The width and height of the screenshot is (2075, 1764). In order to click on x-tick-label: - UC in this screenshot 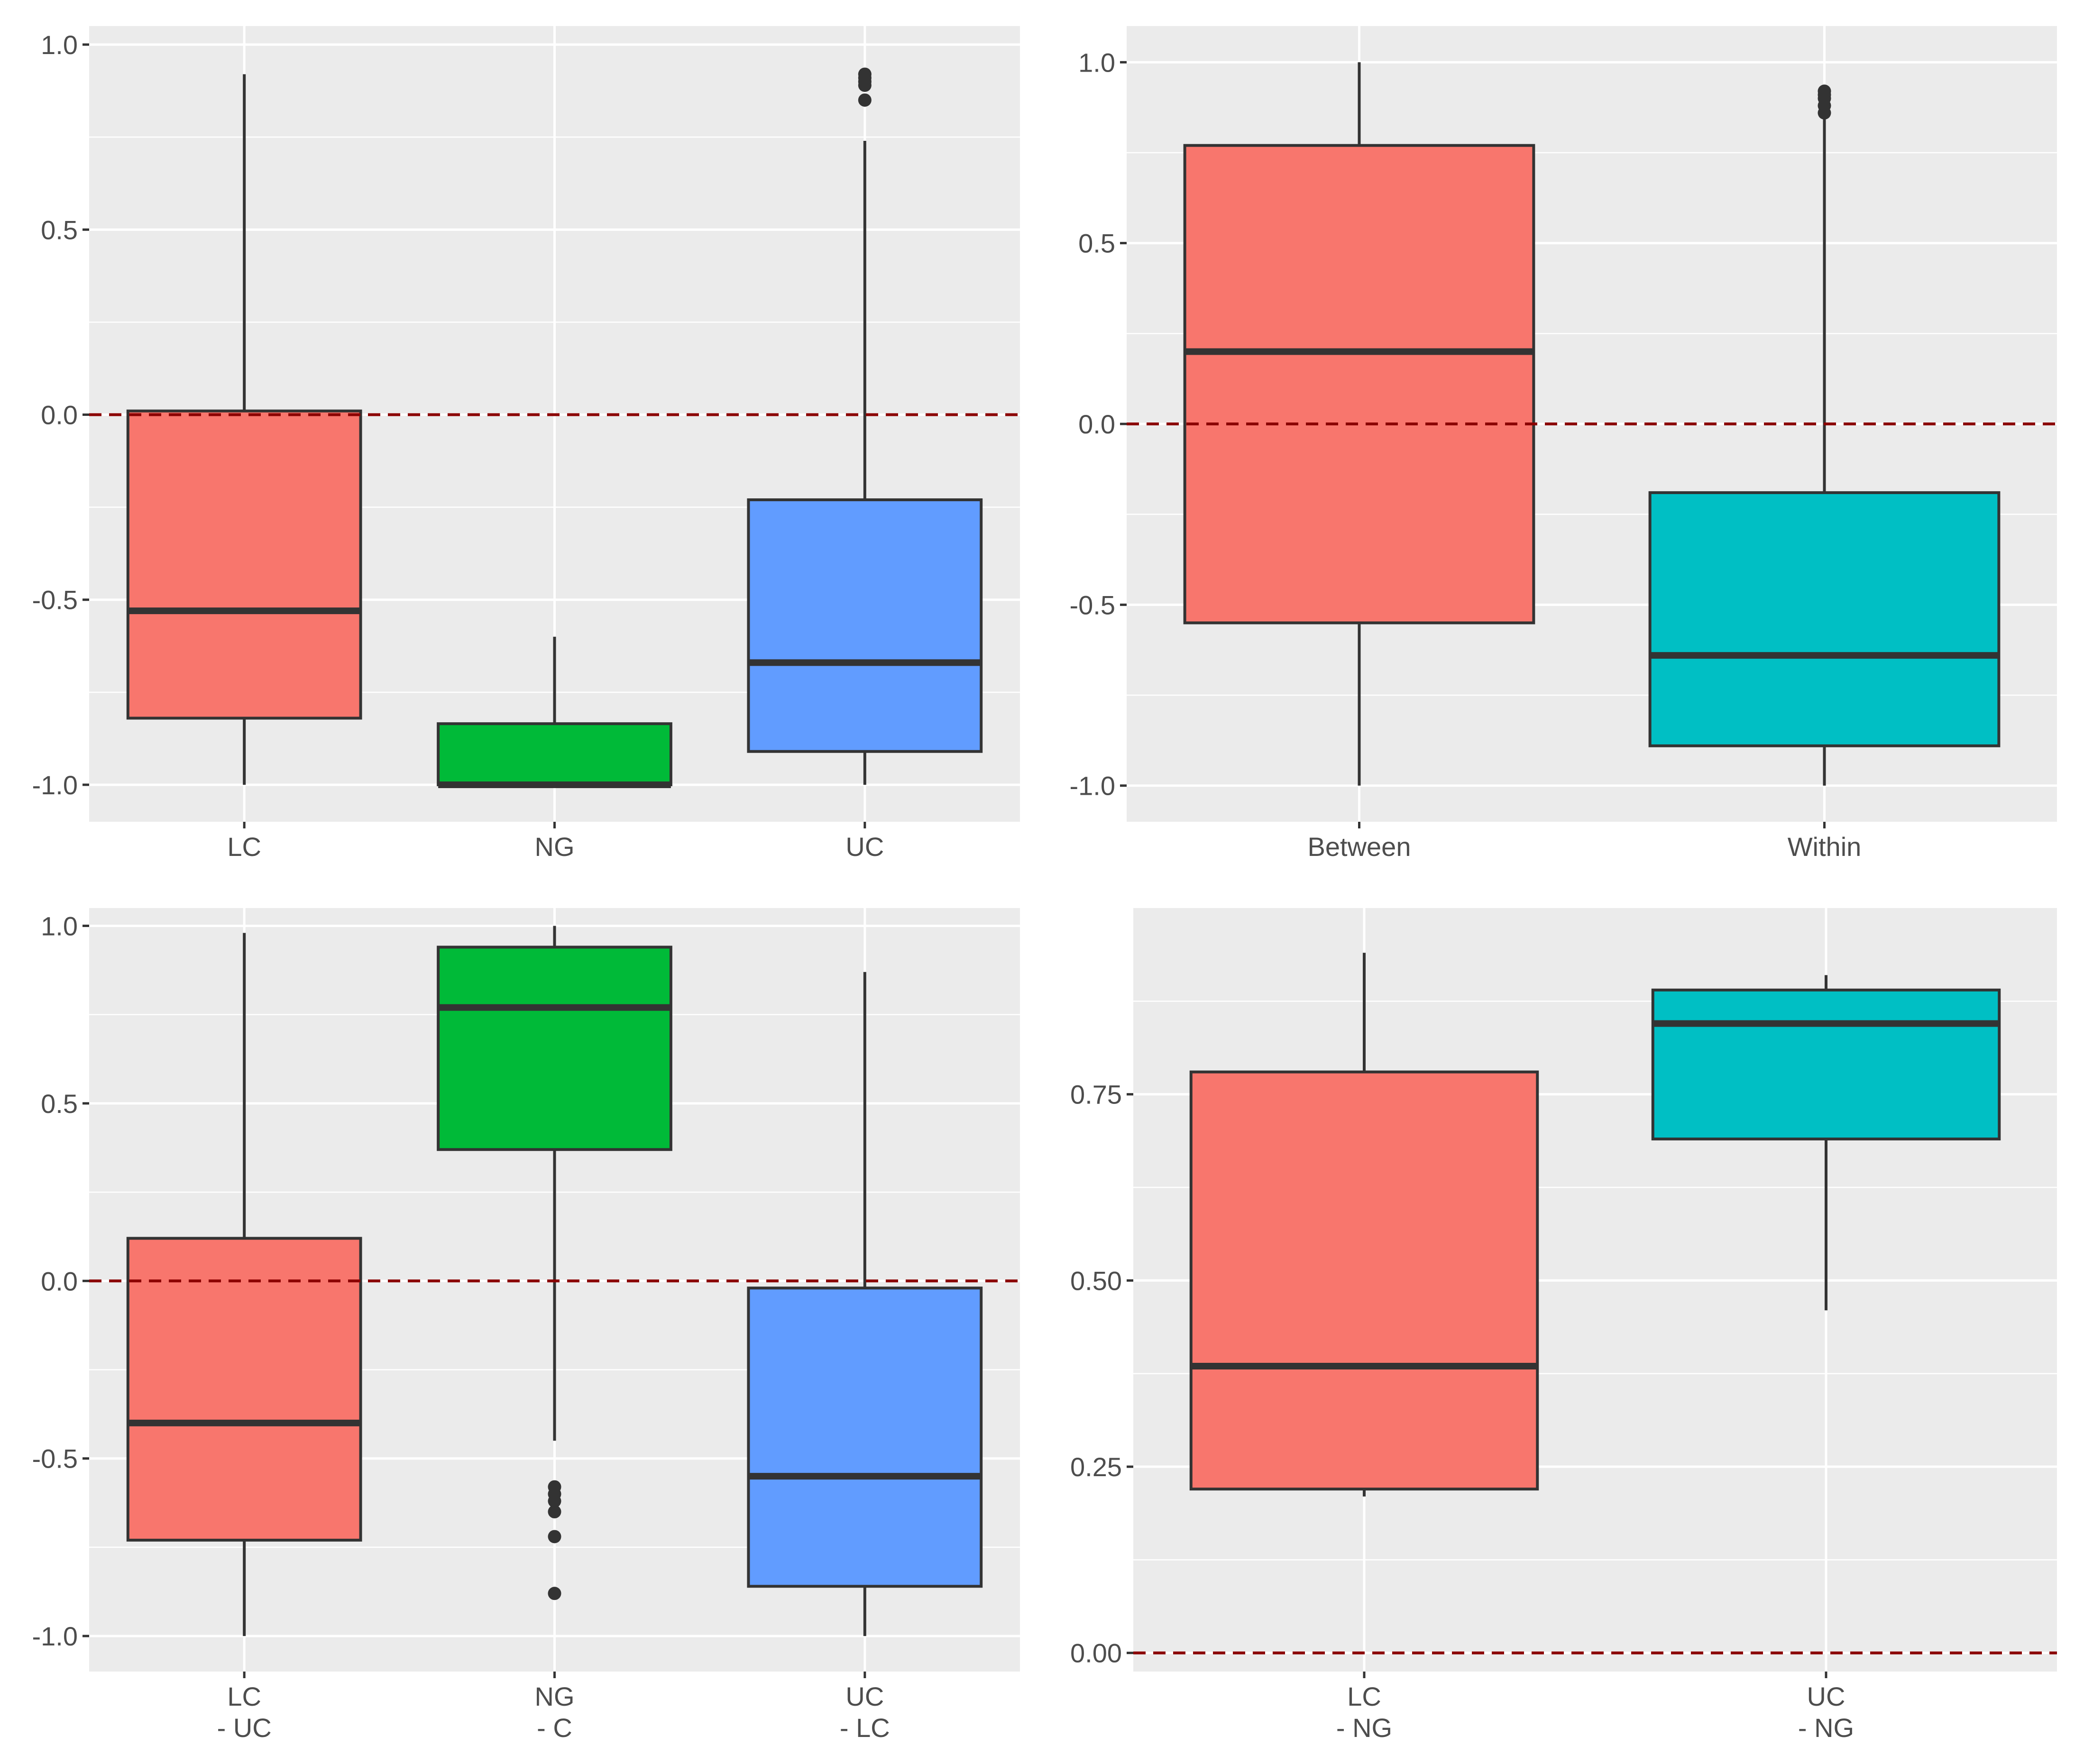, I will do `click(245, 1728)`.